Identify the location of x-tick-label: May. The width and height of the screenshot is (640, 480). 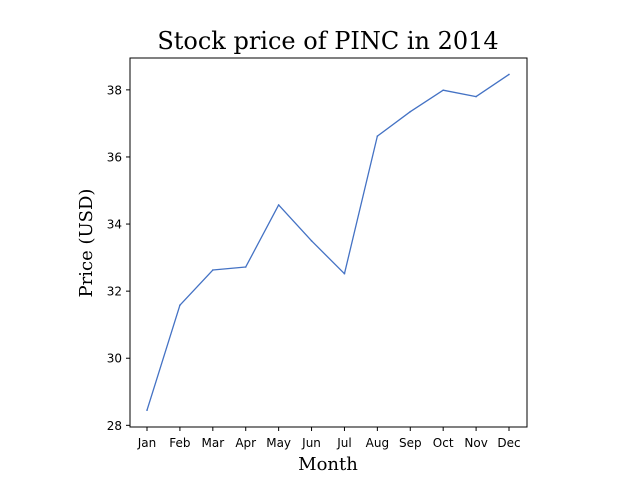
(278, 443).